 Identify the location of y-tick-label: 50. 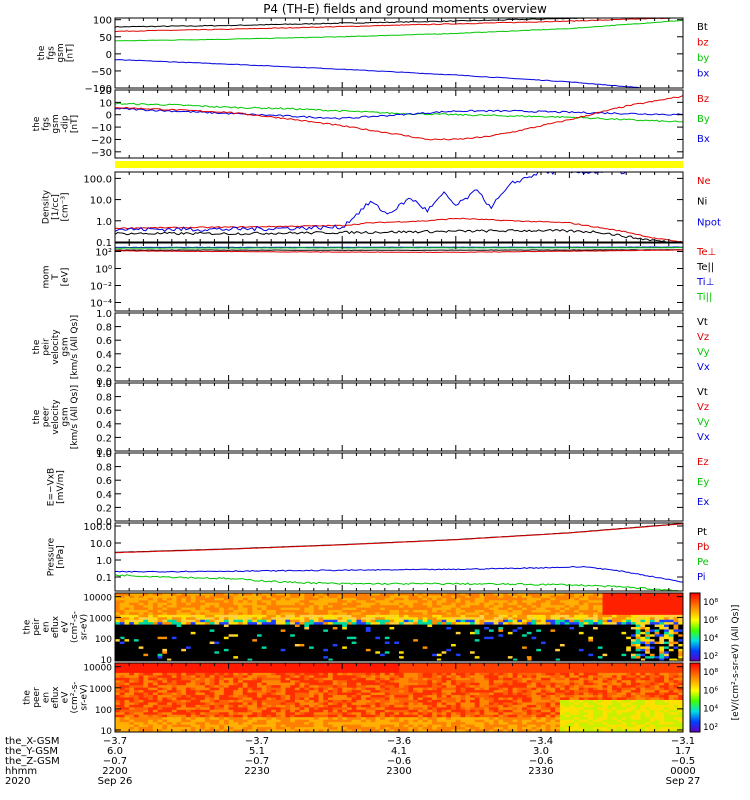
(105, 38).